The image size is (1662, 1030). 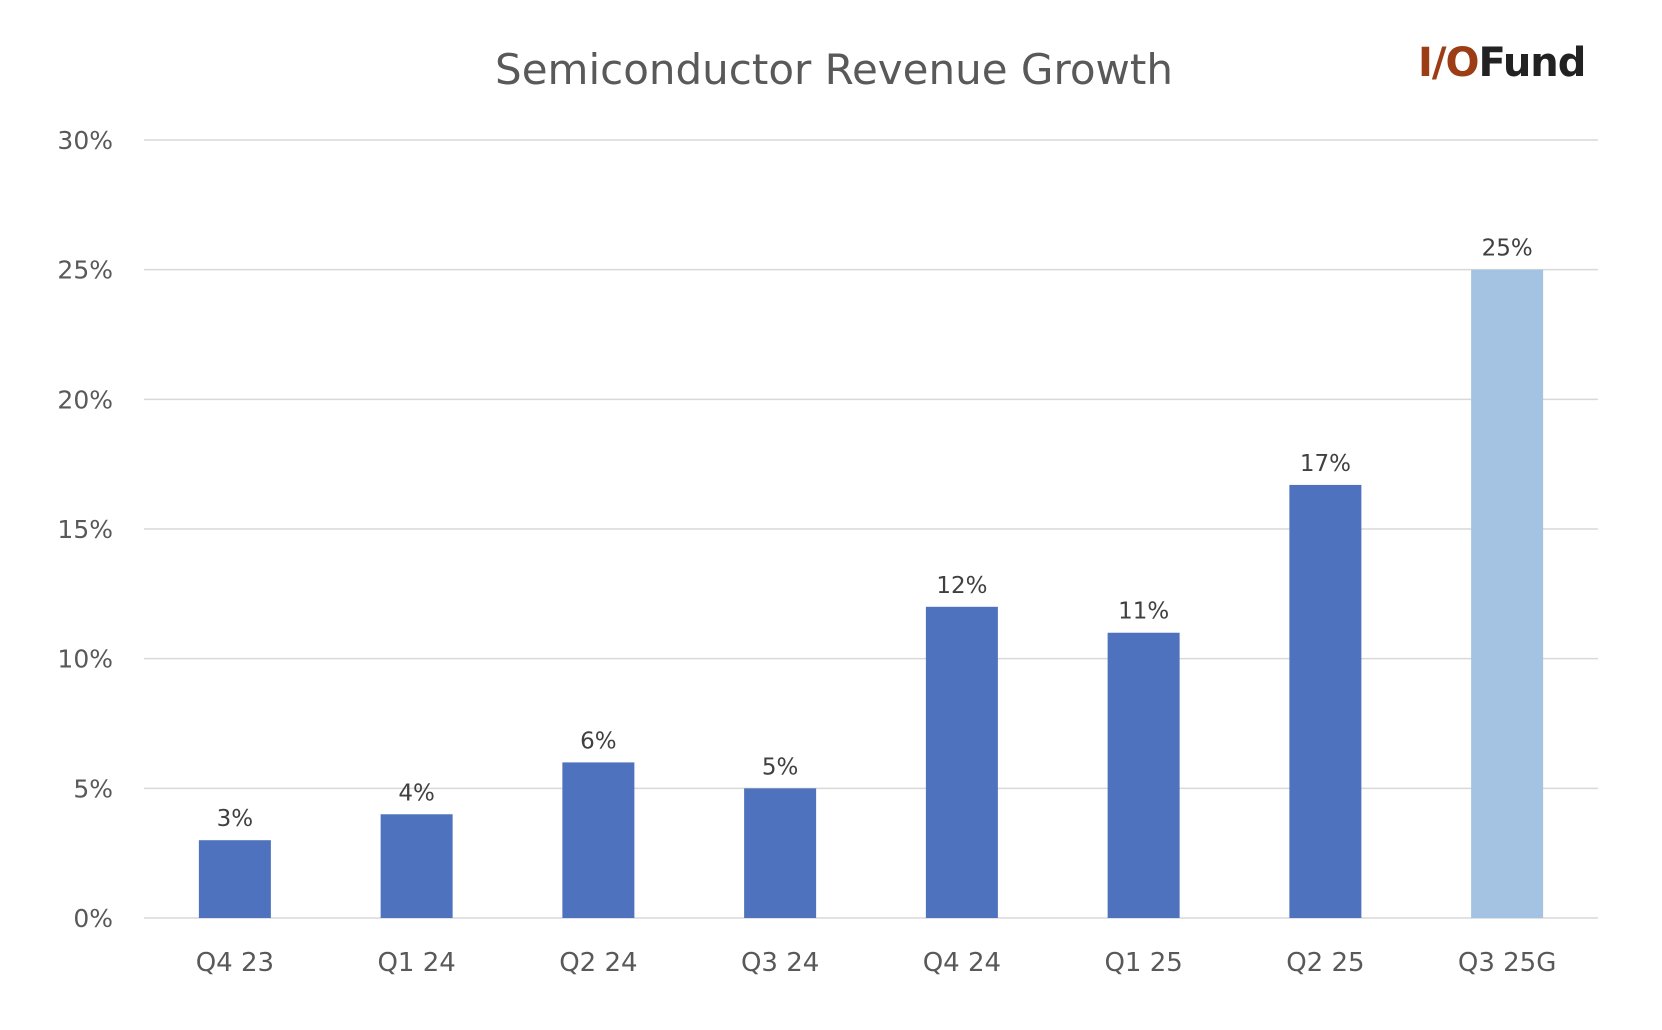 What do you see at coordinates (1532, 63) in the screenshot?
I see `logo-part2: Fund` at bounding box center [1532, 63].